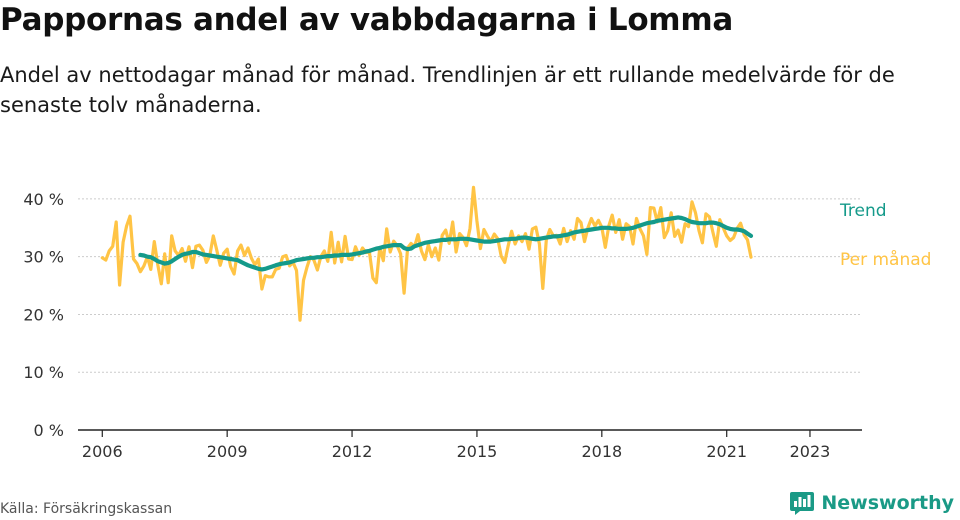 This screenshot has height=520, width=960. Describe the element at coordinates (601, 451) in the screenshot. I see `x-tick-label: 2018` at that location.